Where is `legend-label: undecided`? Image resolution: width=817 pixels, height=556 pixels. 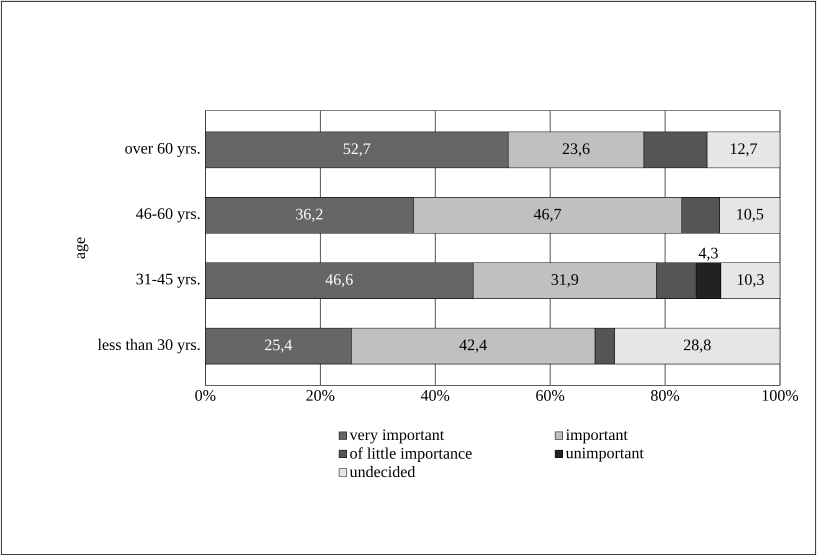
legend-label: undecided is located at coordinates (383, 472).